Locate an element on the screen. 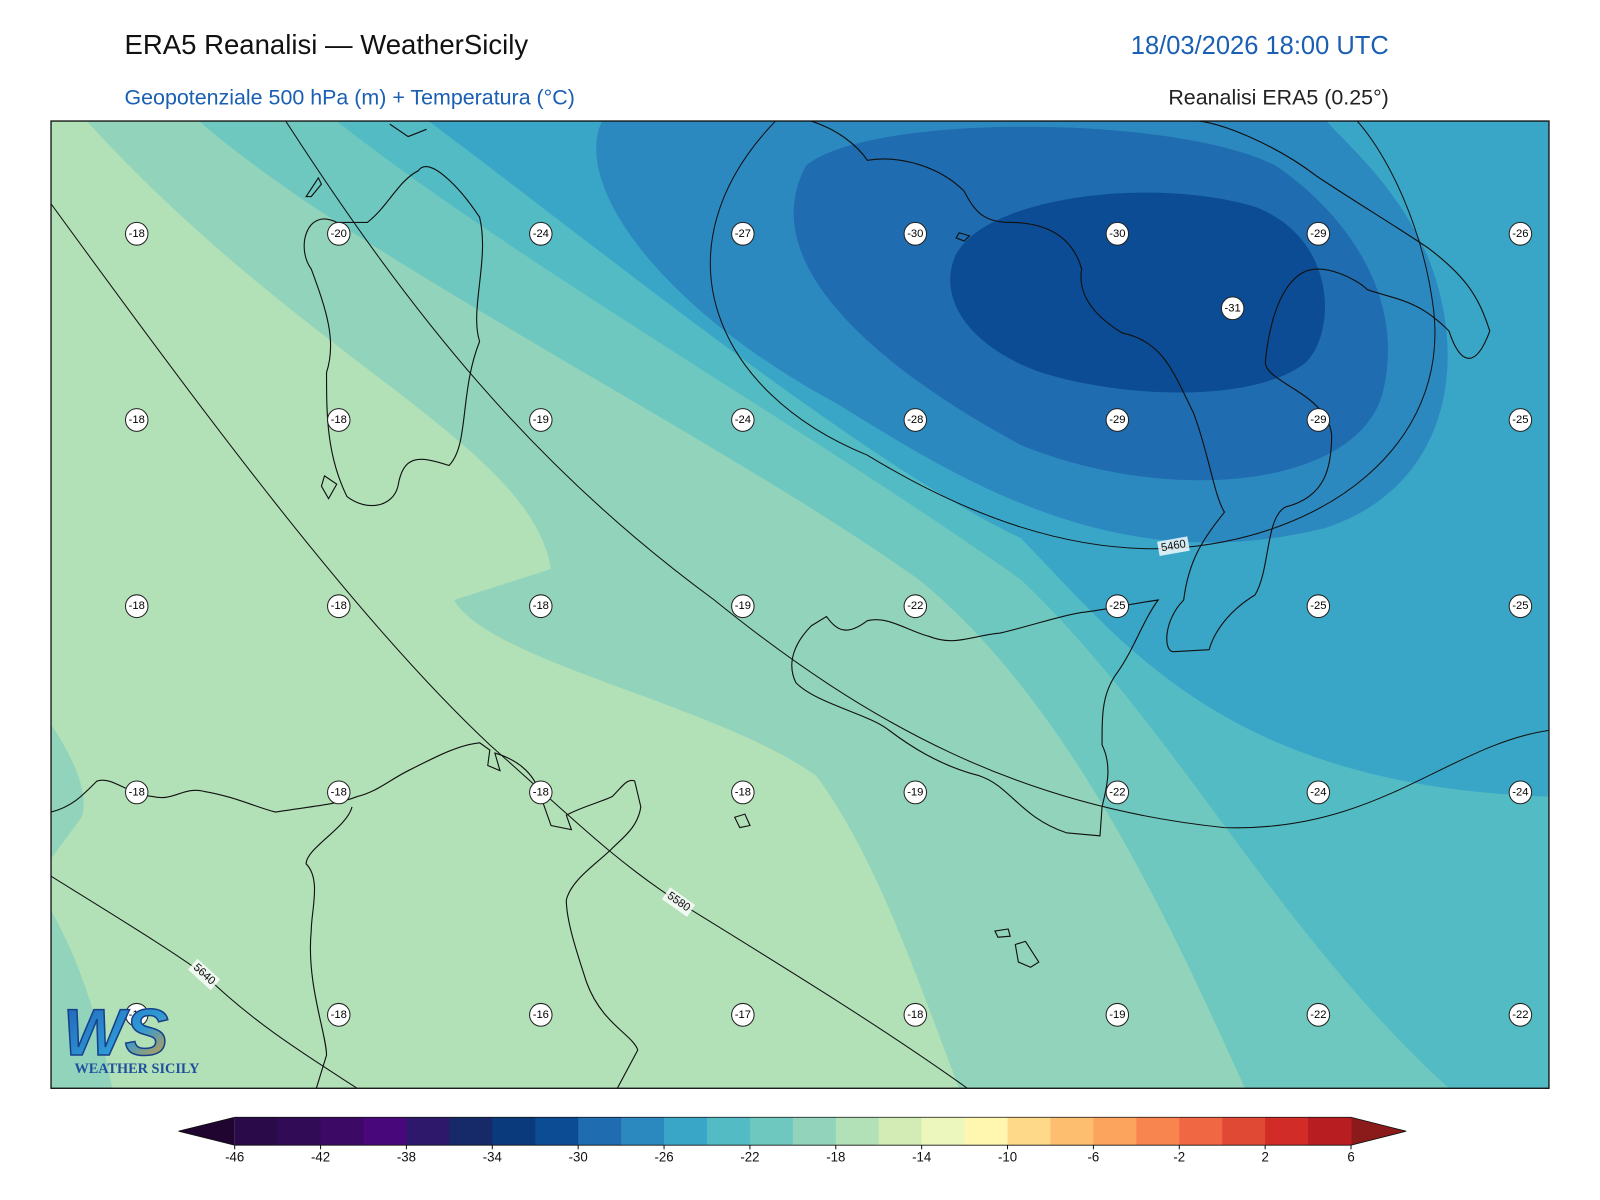 The height and width of the screenshot is (1200, 1600). temperature-label: -22 is located at coordinates (1117, 792).